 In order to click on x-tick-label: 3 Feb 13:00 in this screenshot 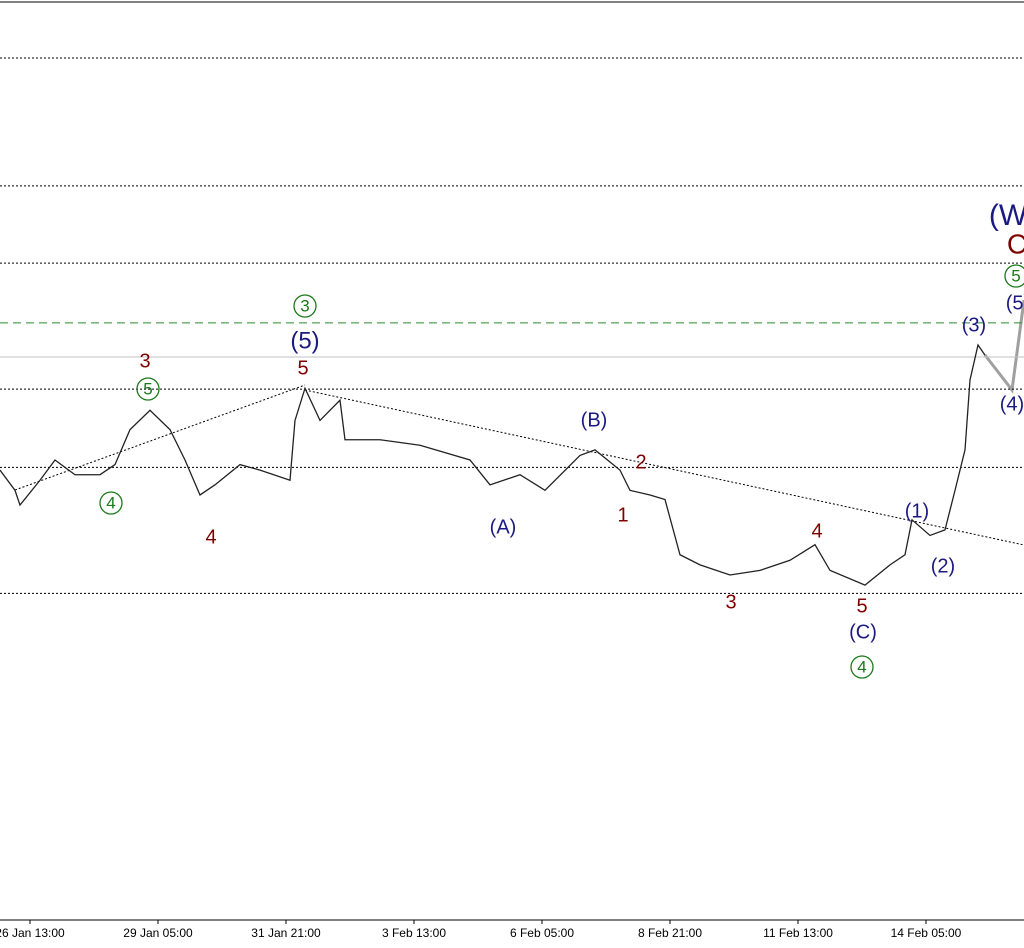, I will do `click(414, 933)`.